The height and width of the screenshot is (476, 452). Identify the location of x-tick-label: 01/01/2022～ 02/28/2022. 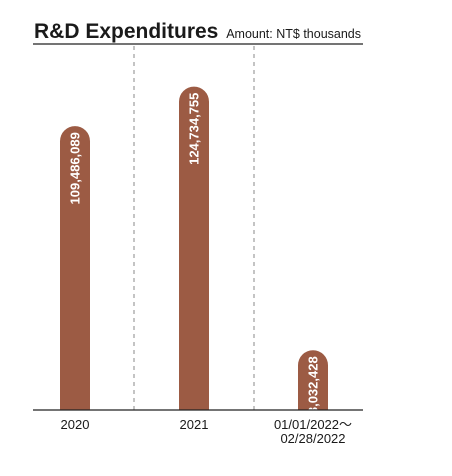
(313, 431).